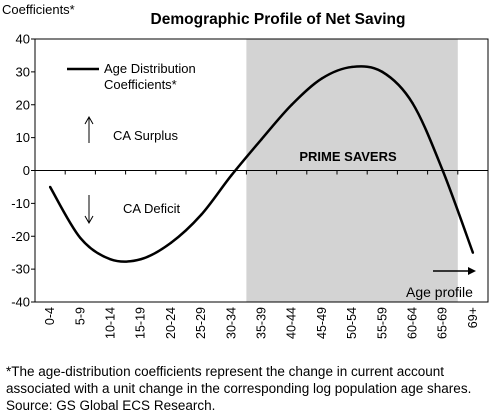 The height and width of the screenshot is (419, 500). What do you see at coordinates (38, 9) in the screenshot?
I see `y-axis-label: Coefficients*` at bounding box center [38, 9].